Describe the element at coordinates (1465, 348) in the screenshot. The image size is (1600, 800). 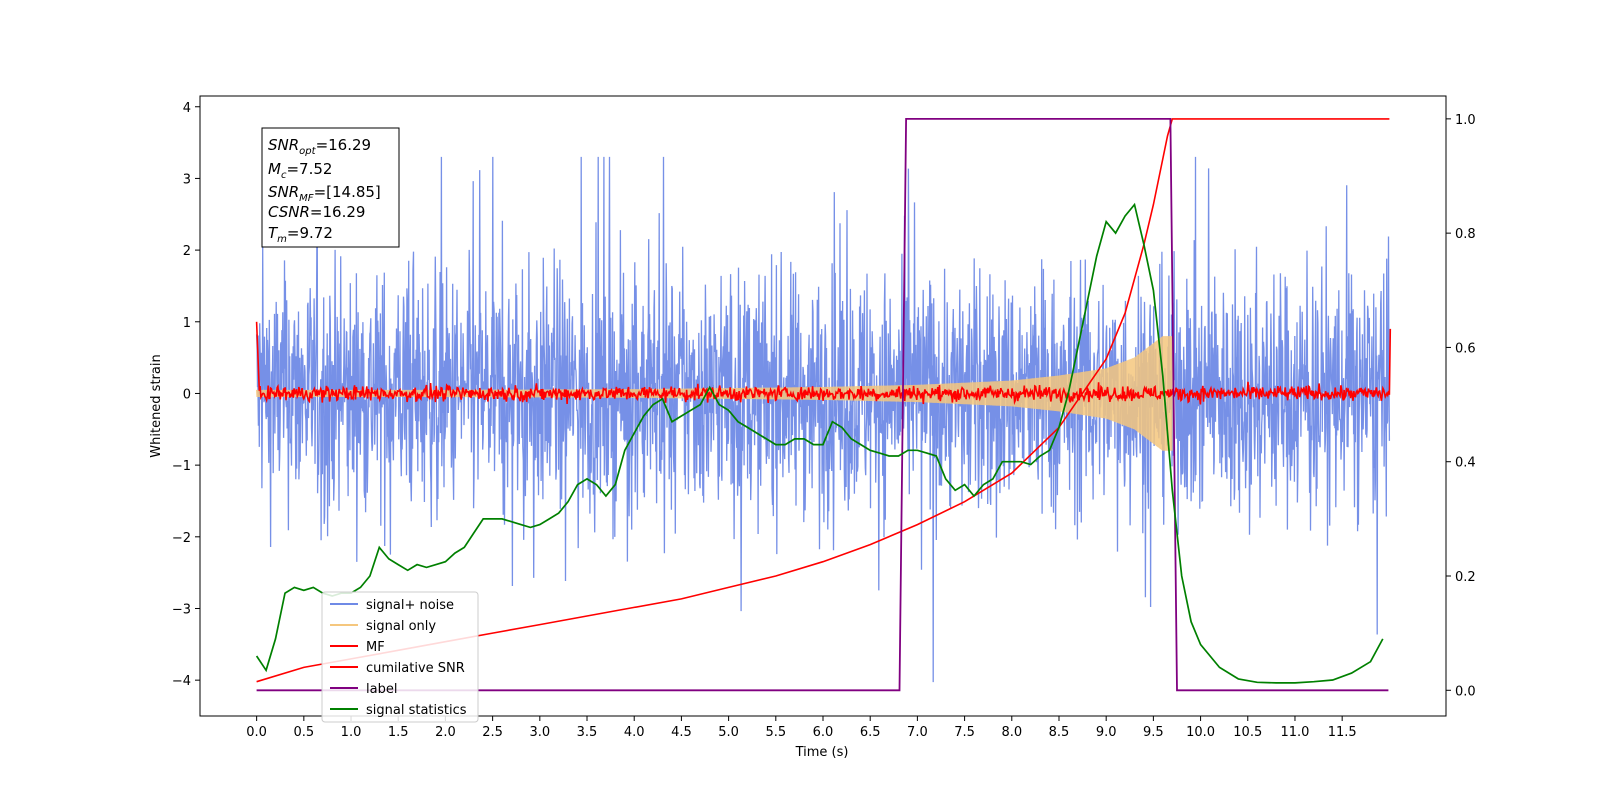
I see `y-tick-label-right: 0.6` at that location.